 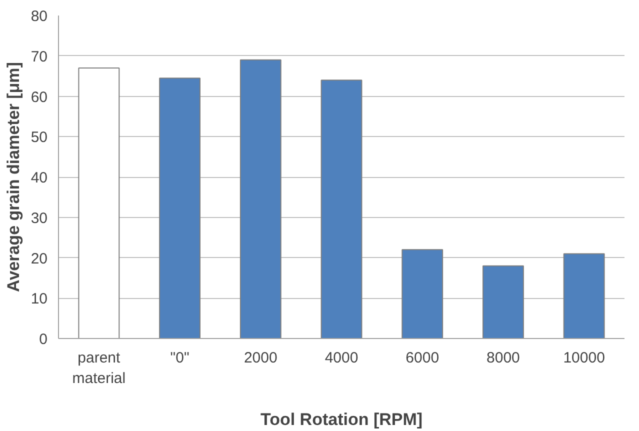 I want to click on x-tick-label: 4000, so click(x=341, y=358).